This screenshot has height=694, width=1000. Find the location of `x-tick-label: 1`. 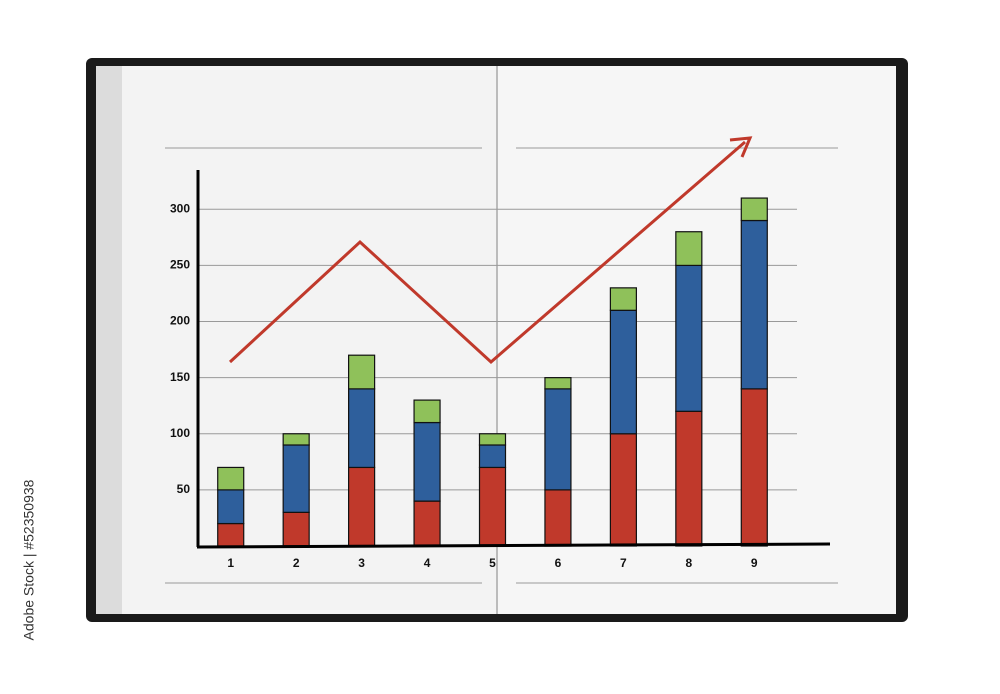

x-tick-label: 1 is located at coordinates (230, 563).